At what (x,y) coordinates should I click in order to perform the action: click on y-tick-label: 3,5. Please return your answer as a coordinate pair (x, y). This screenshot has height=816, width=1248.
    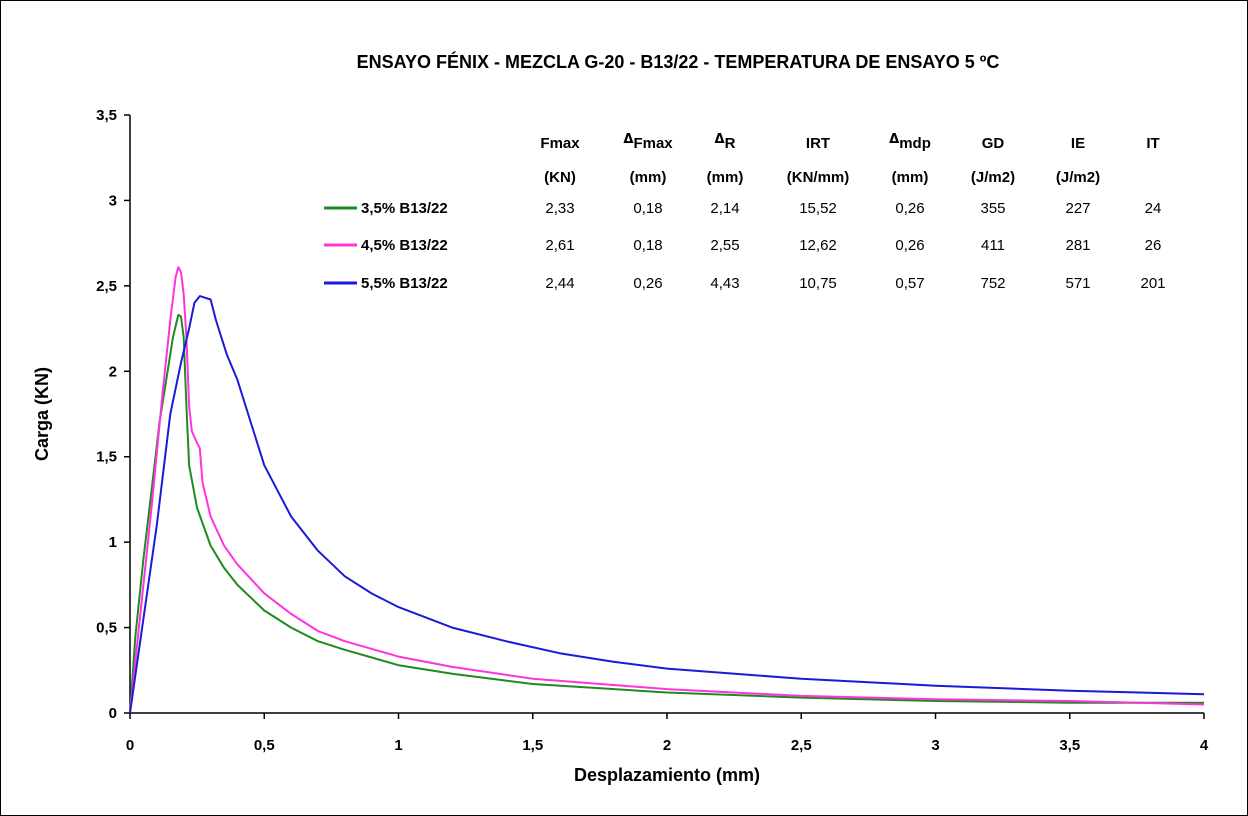
    Looking at the image, I should click on (106, 115).